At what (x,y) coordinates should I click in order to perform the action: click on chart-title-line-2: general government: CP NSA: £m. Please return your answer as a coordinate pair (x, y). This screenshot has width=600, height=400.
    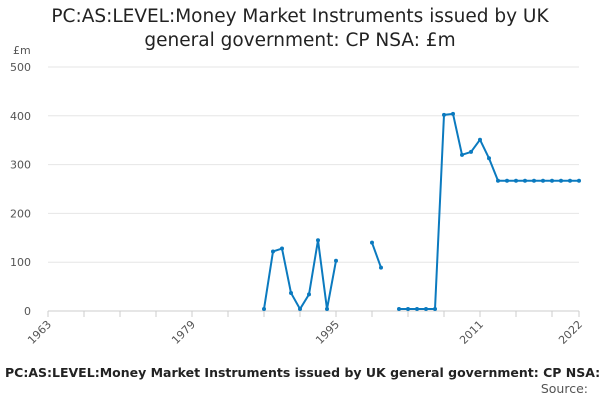
    Looking at the image, I should click on (300, 40).